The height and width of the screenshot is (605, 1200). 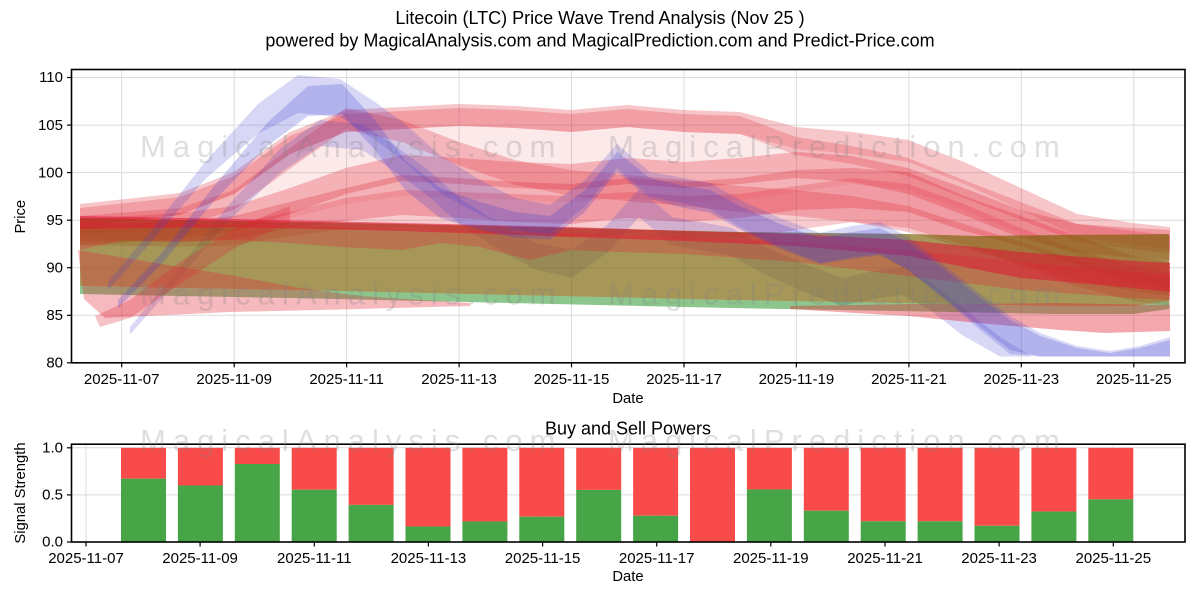 What do you see at coordinates (54, 220) in the screenshot?
I see `svg-text: 95` at bounding box center [54, 220].